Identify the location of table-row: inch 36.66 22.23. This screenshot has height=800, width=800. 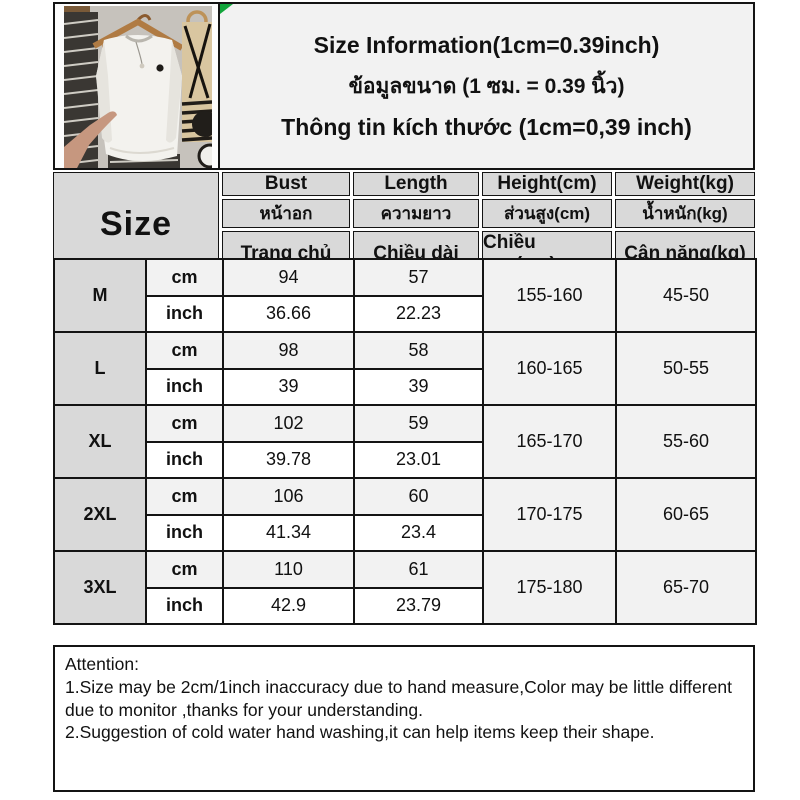
(405, 313).